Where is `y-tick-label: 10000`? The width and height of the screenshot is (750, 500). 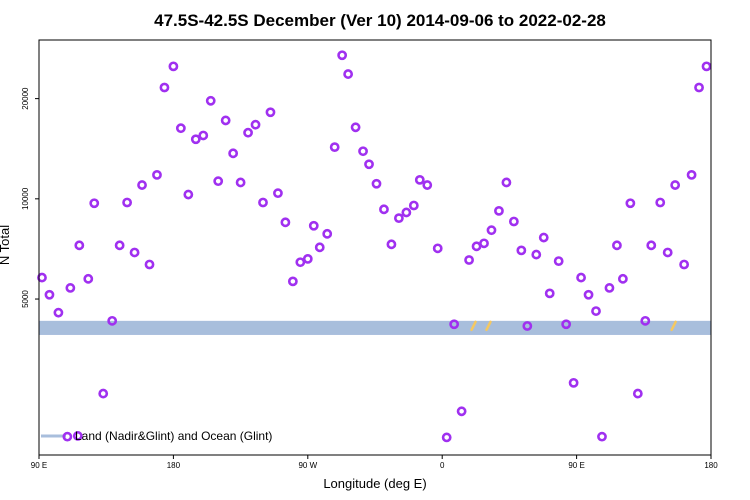 y-tick-label: 10000 is located at coordinates (25, 198).